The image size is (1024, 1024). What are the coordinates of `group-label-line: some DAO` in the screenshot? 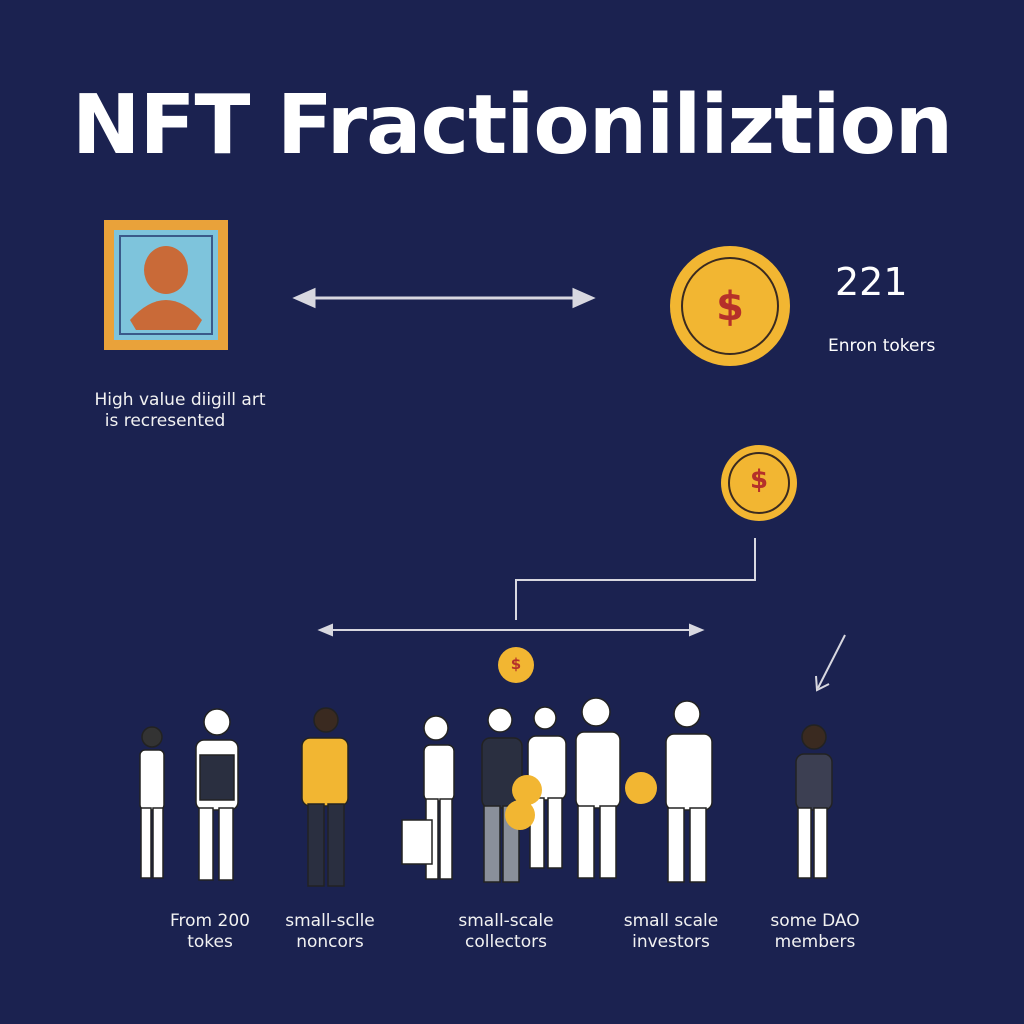 It's located at (815, 921).